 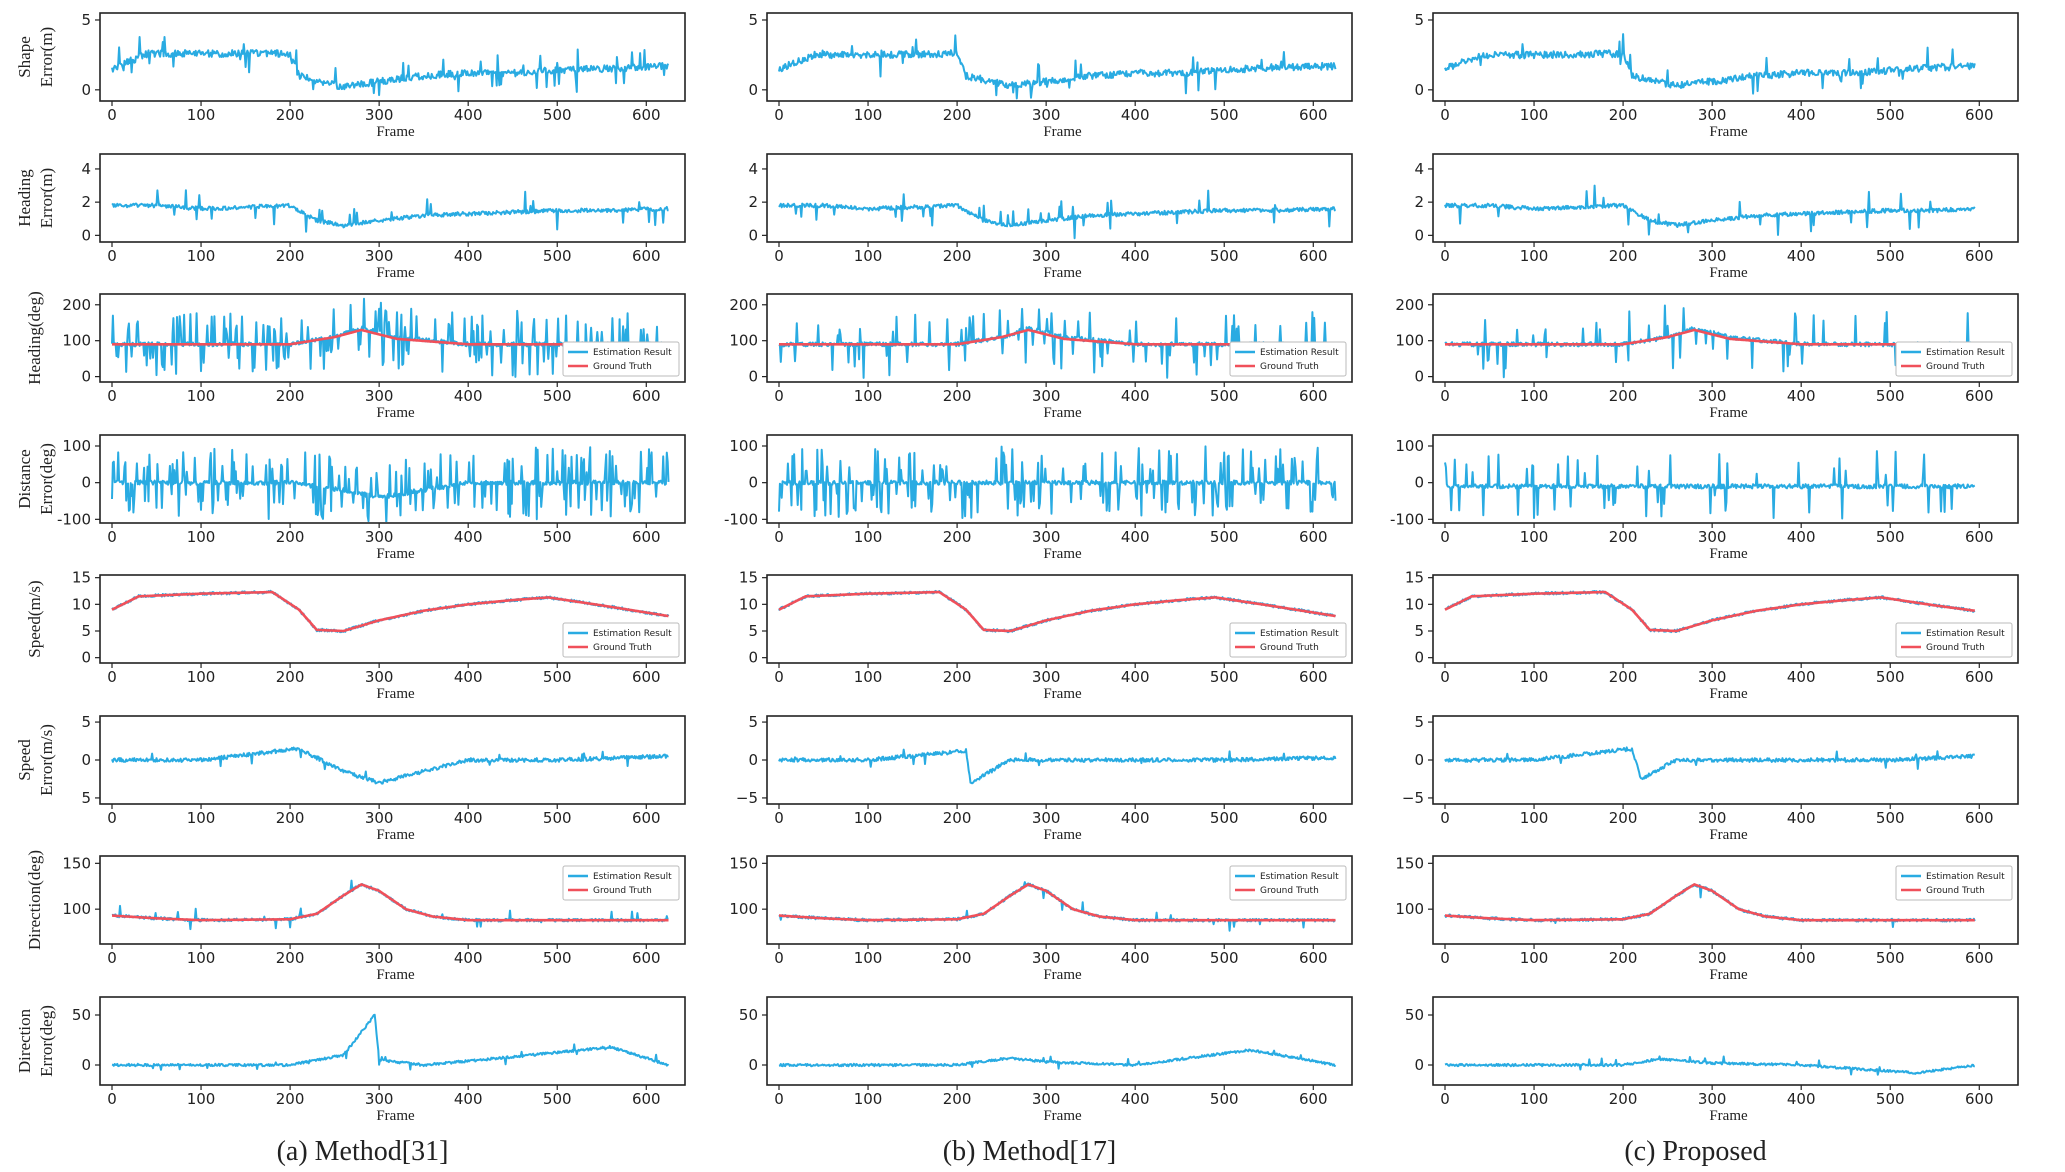 What do you see at coordinates (1712, 1060) in the screenshot?
I see `panel-direction_err-col3: 0 100 200 300 400 500 600 Frame 0 50` at bounding box center [1712, 1060].